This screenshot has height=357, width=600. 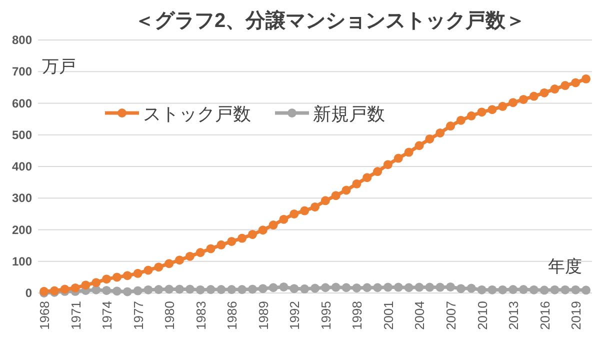 I want to click on x-tick-label: 2016, so click(x=544, y=315).